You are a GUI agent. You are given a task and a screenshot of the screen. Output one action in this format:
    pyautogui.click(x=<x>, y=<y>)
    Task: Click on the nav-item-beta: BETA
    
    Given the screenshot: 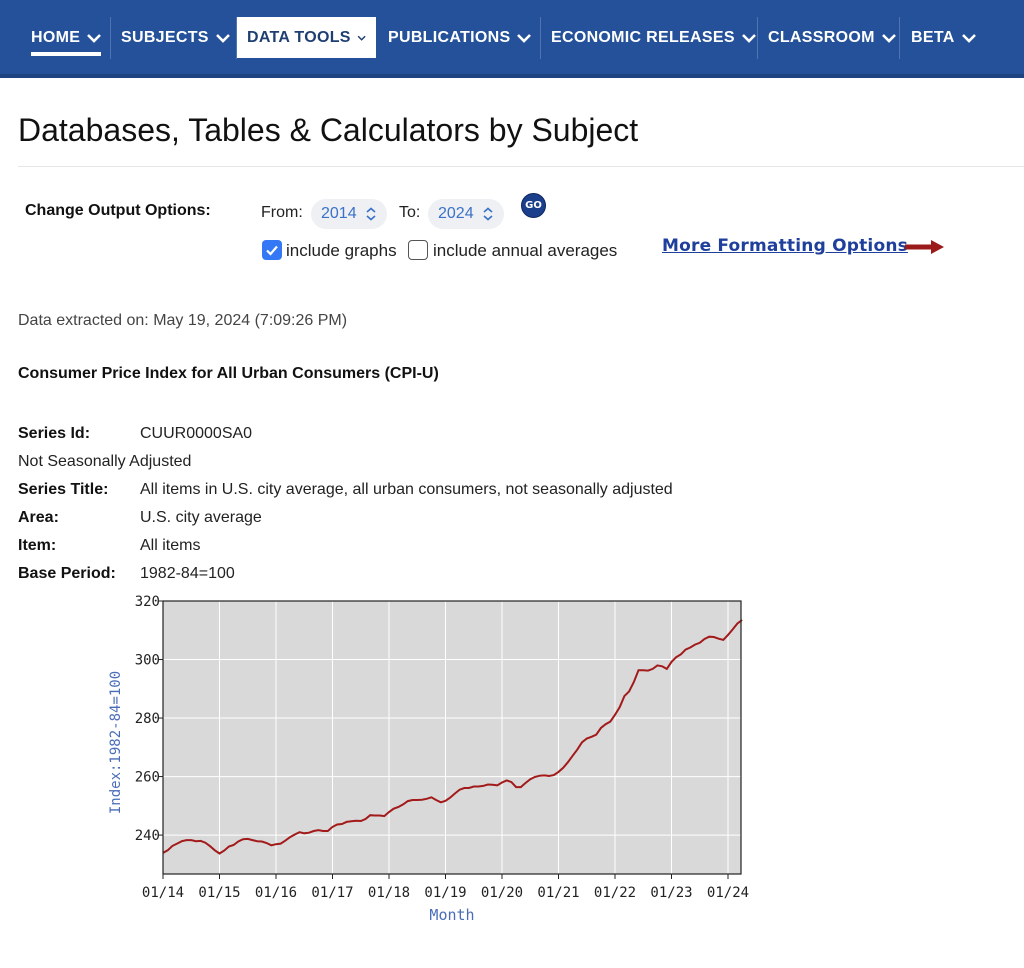 What is the action you would take?
    pyautogui.click(x=944, y=37)
    